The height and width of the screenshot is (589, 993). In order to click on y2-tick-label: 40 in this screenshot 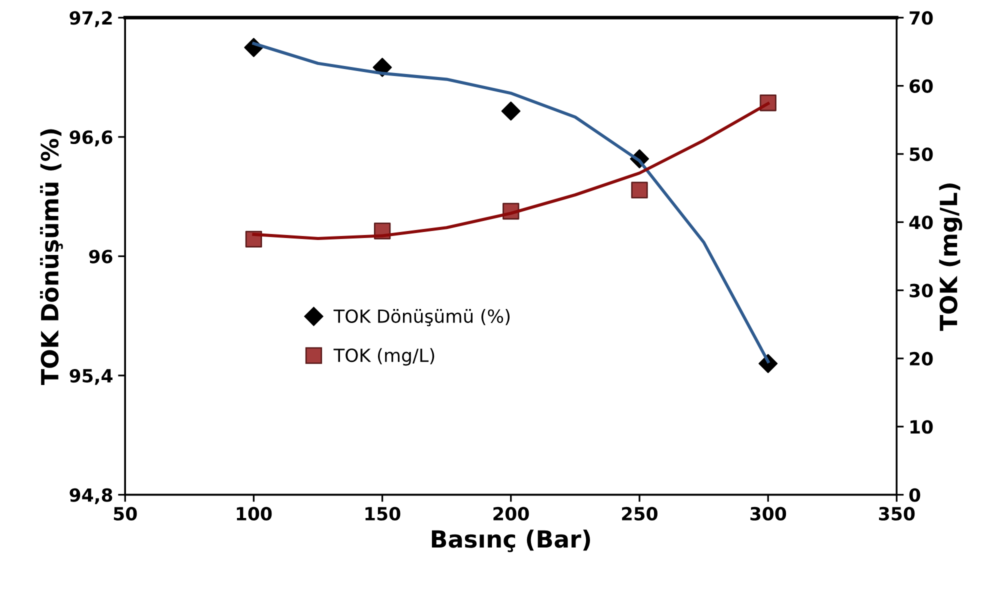, I will do `click(921, 223)`.